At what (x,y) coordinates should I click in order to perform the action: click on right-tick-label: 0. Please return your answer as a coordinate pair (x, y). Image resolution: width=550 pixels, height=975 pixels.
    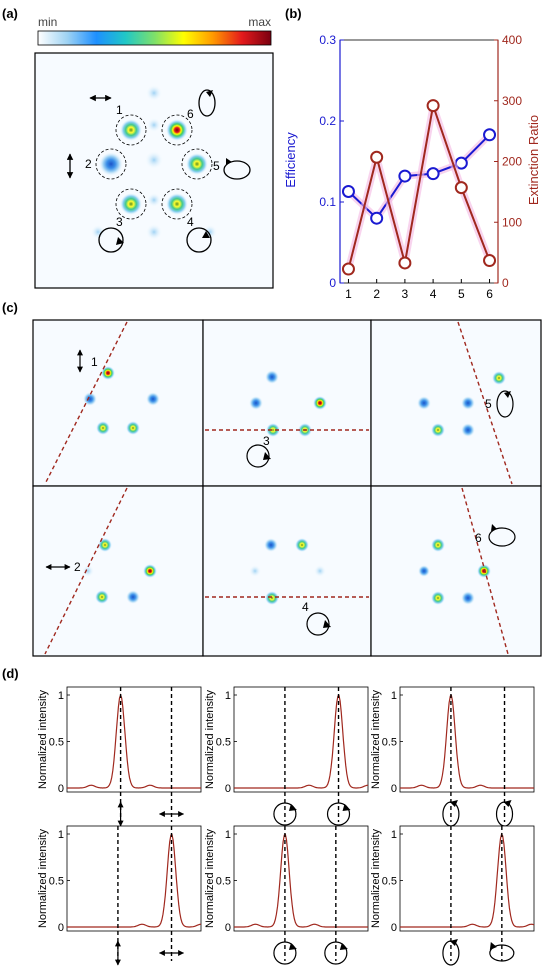
    Looking at the image, I should click on (505, 283).